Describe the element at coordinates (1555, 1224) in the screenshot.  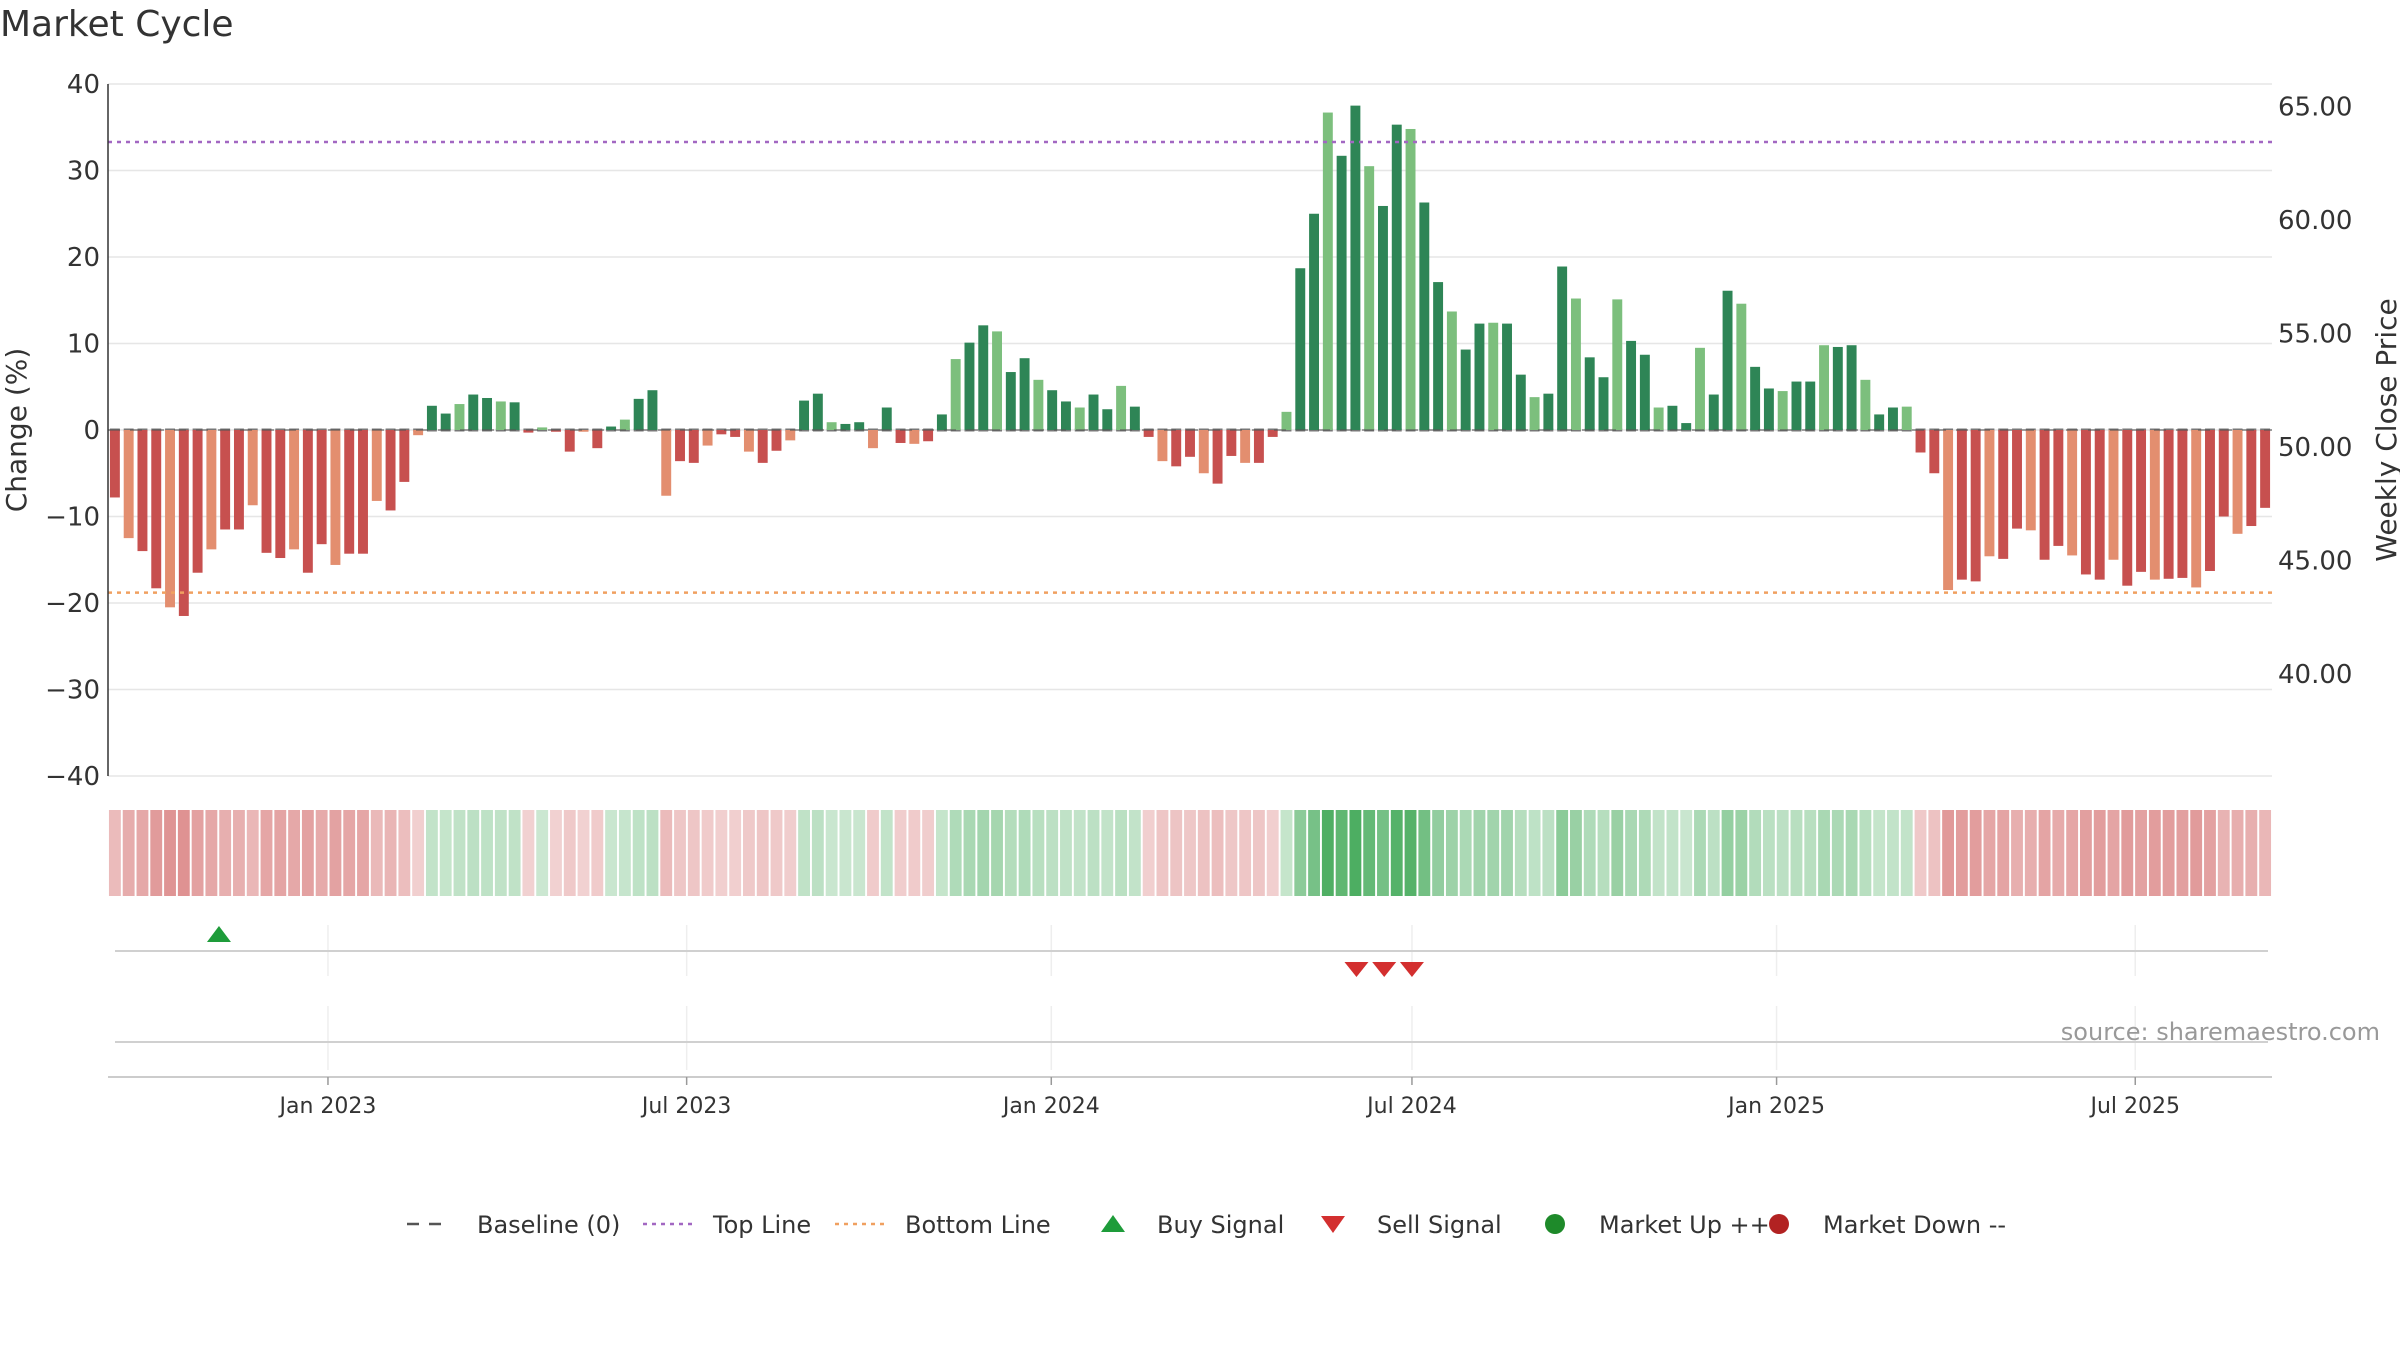
I see `circle-icon` at that location.